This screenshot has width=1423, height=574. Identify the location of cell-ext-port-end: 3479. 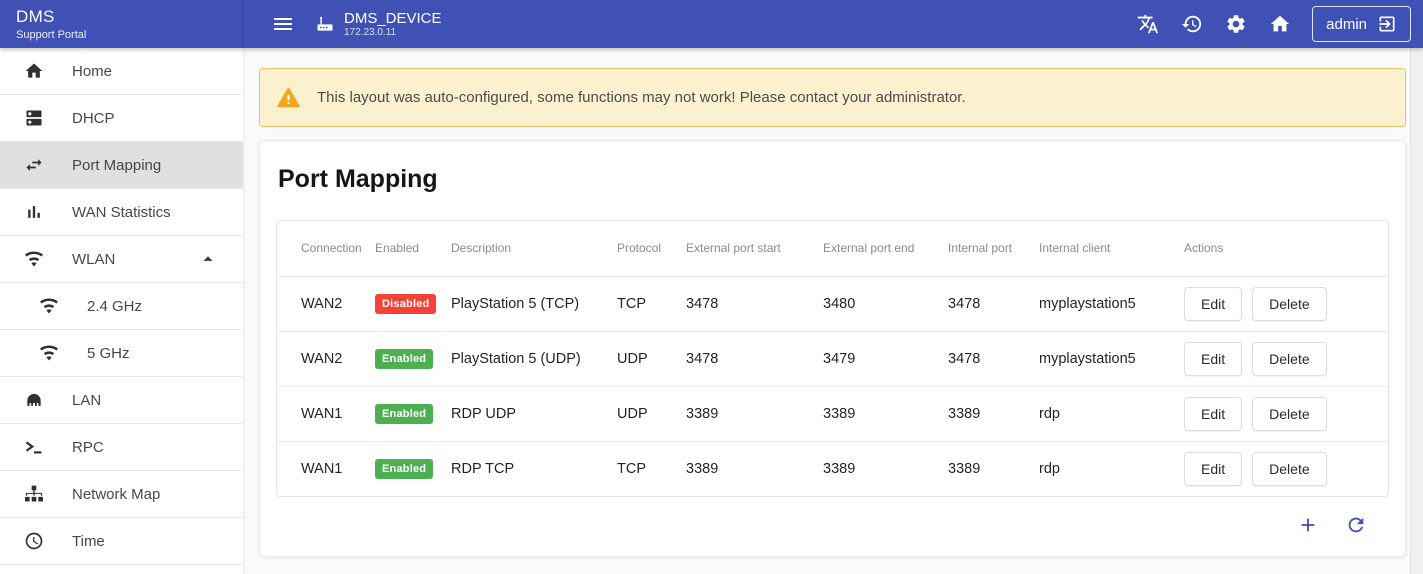
(885, 358).